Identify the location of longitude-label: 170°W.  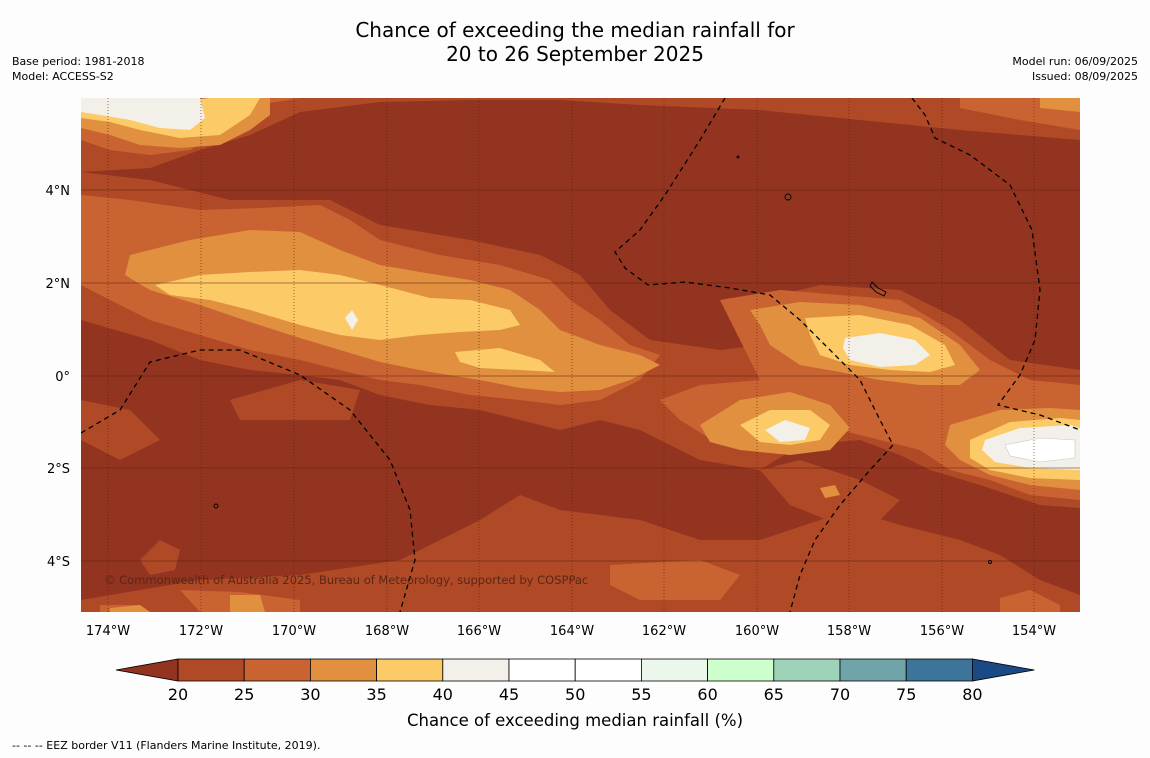
(294, 631).